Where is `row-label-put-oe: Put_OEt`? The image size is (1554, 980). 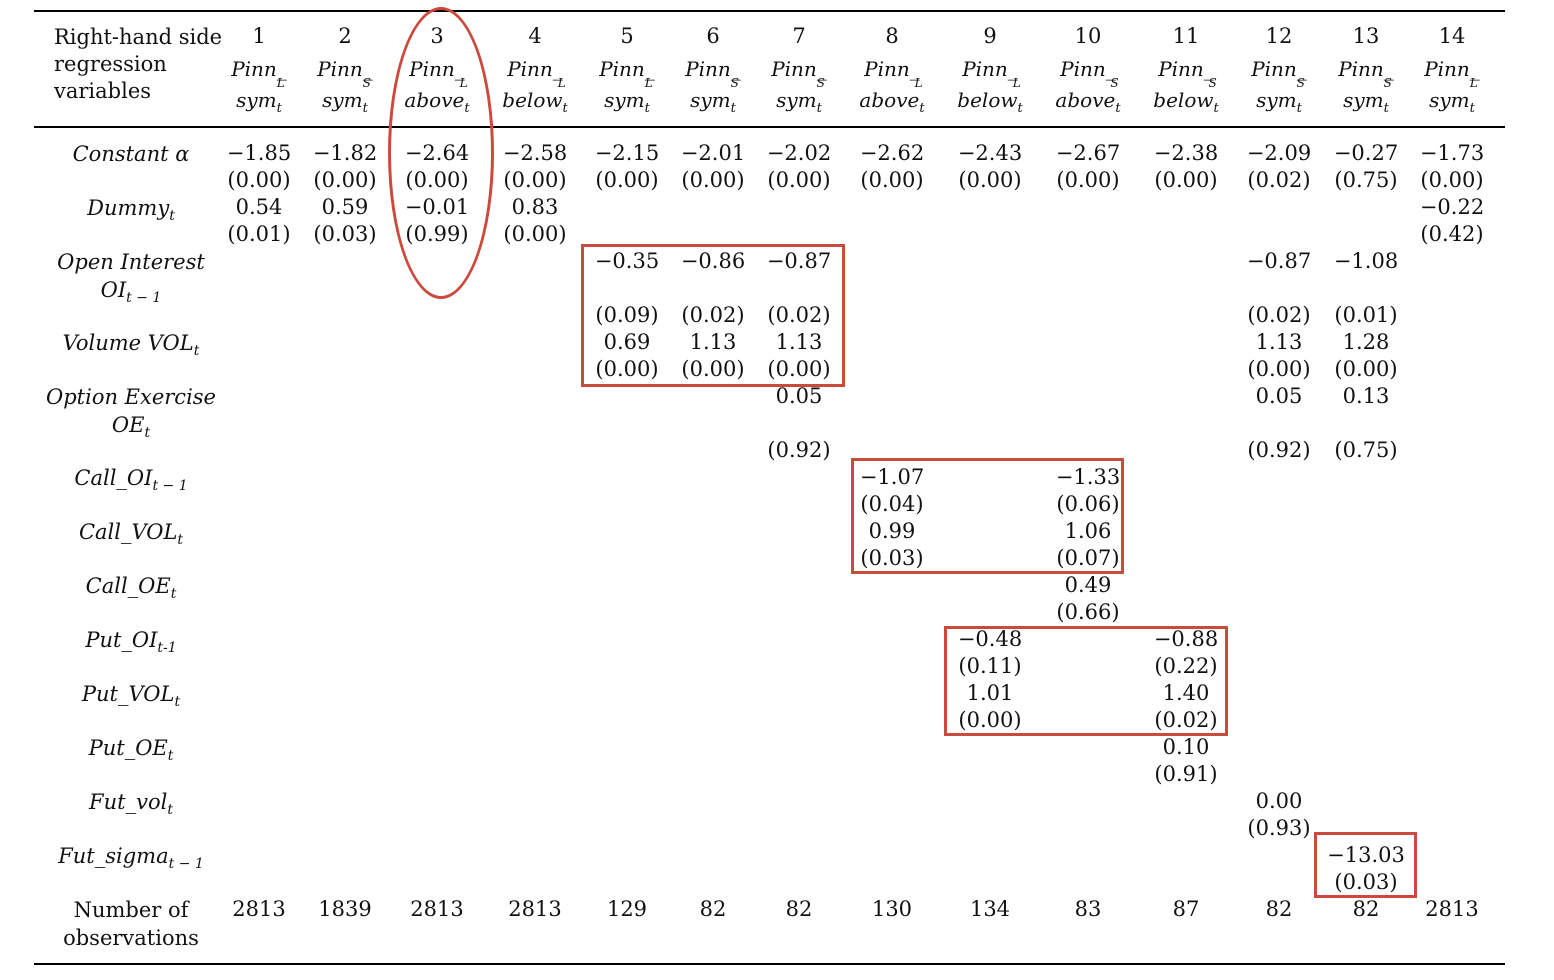
row-label-put-oe: Put_OEt is located at coordinates (131, 750).